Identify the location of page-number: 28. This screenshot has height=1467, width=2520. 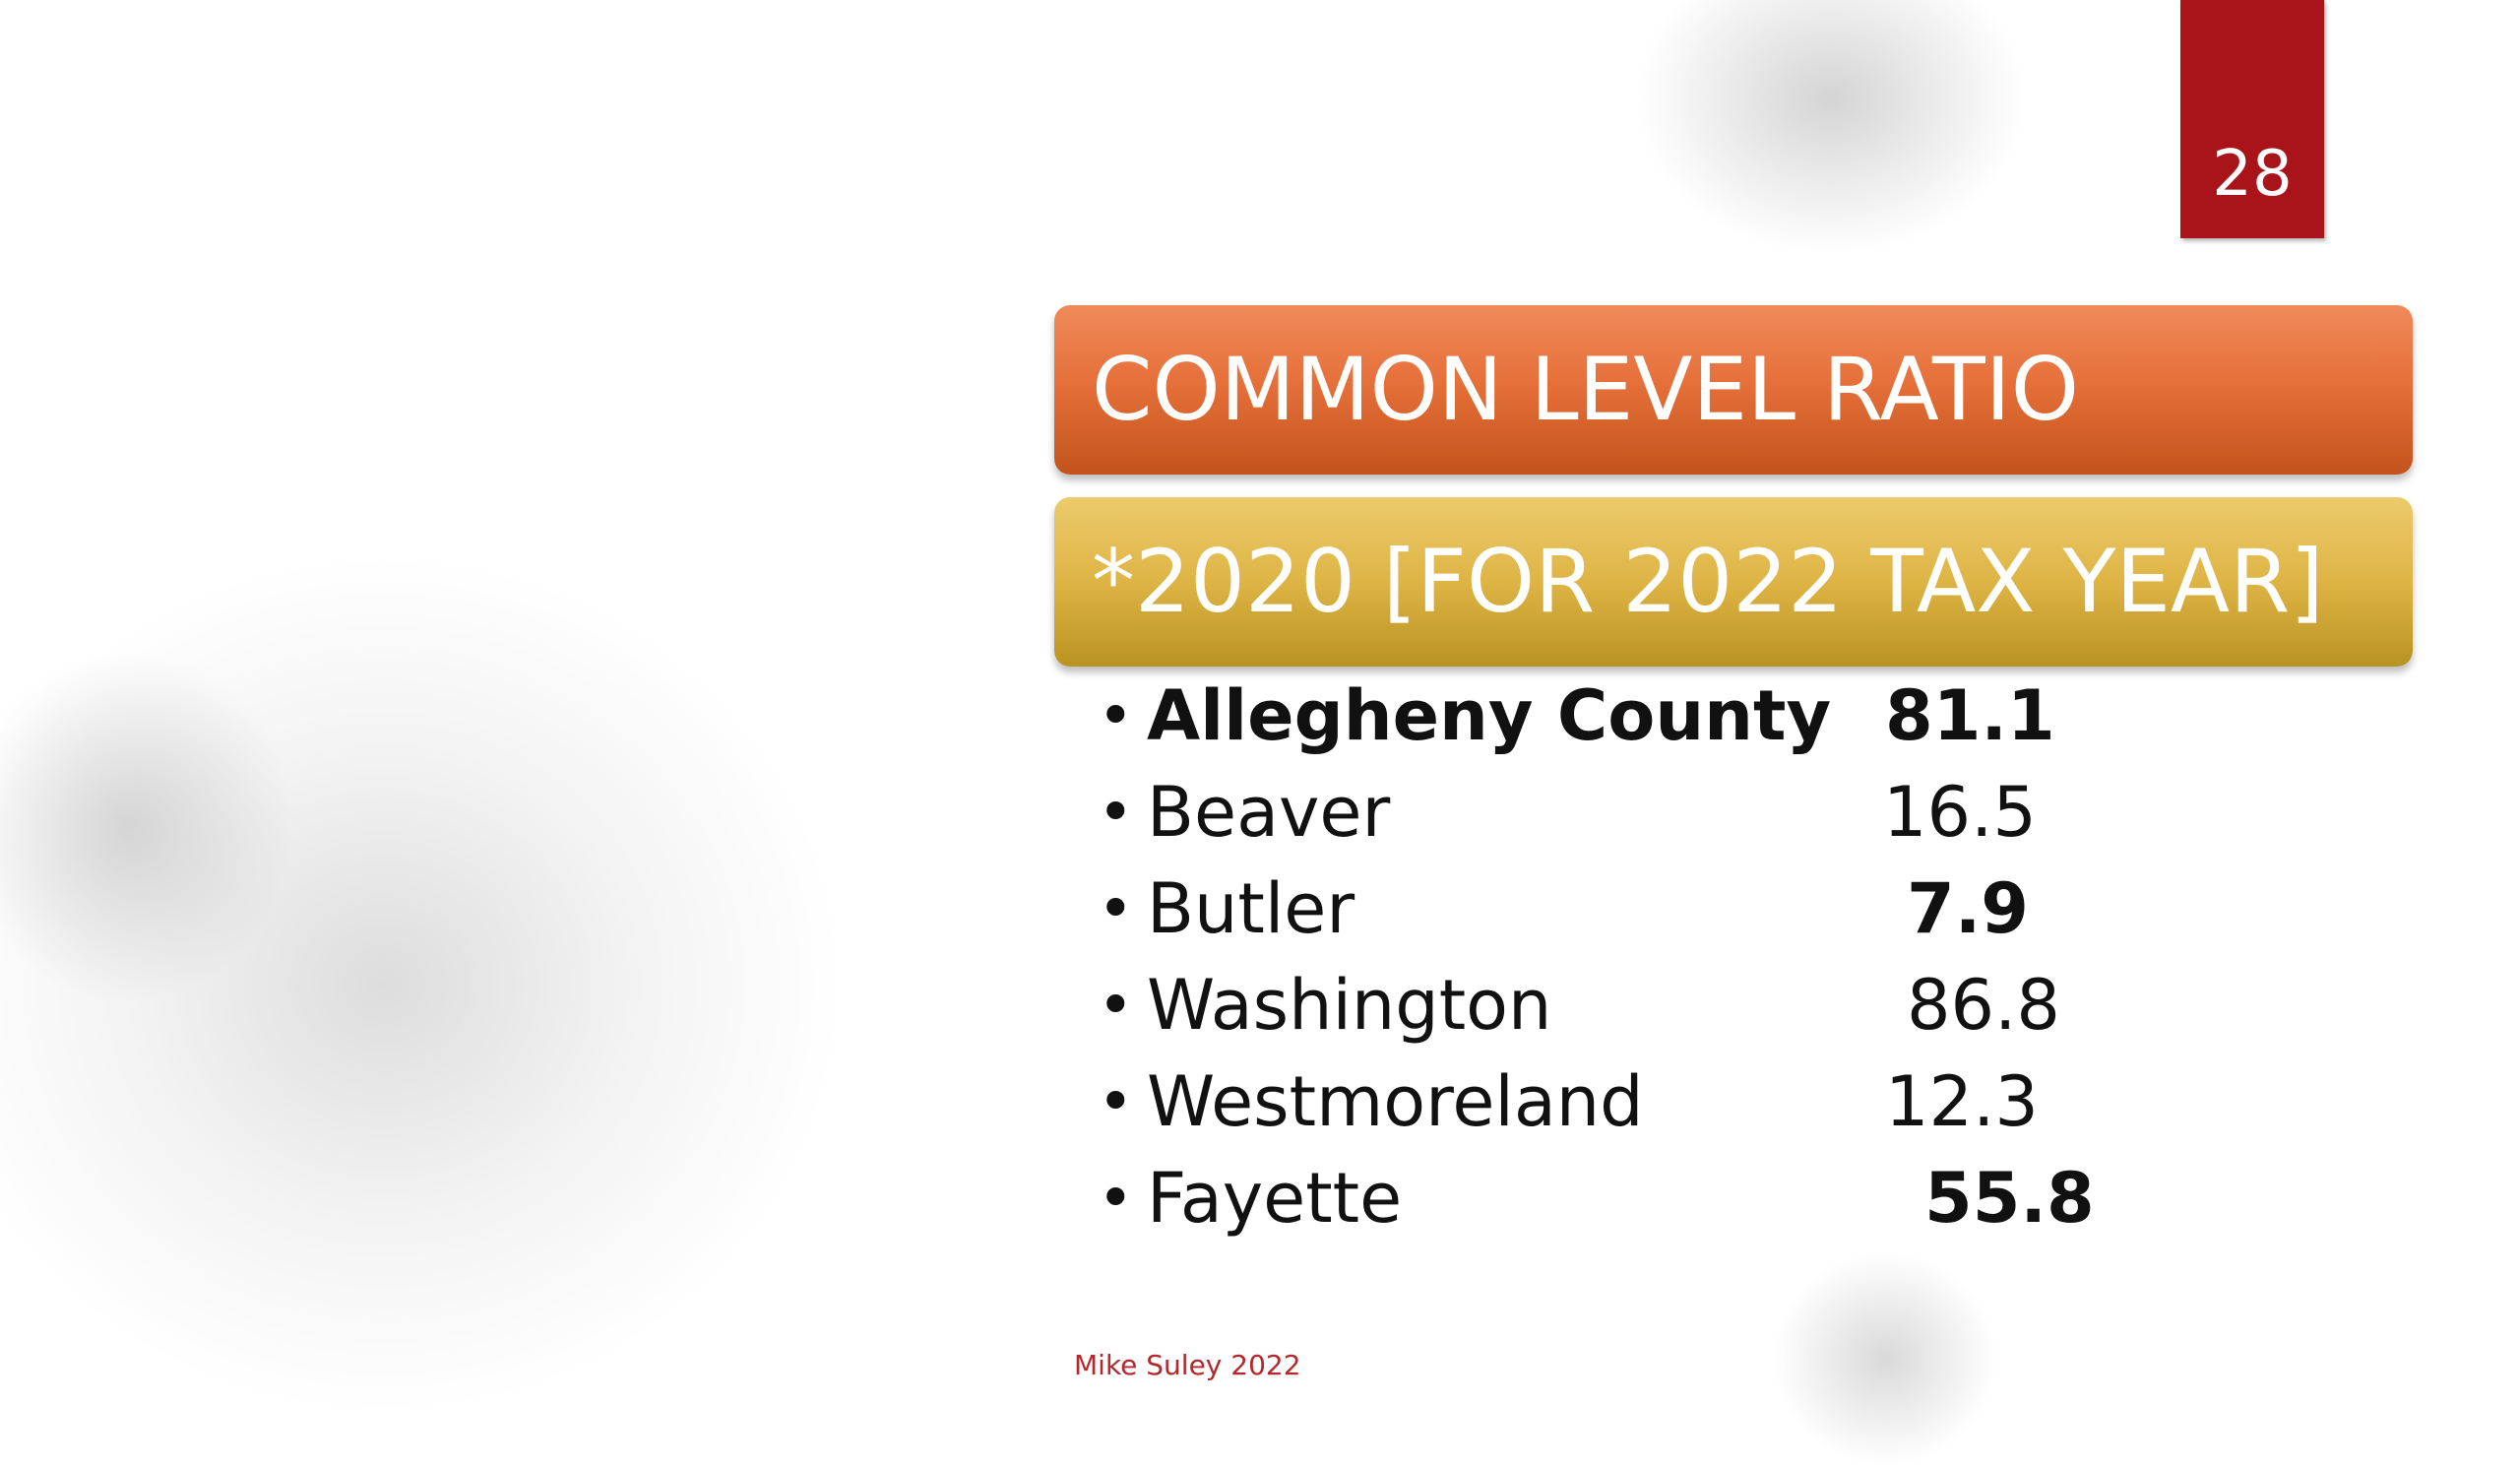
(2252, 174).